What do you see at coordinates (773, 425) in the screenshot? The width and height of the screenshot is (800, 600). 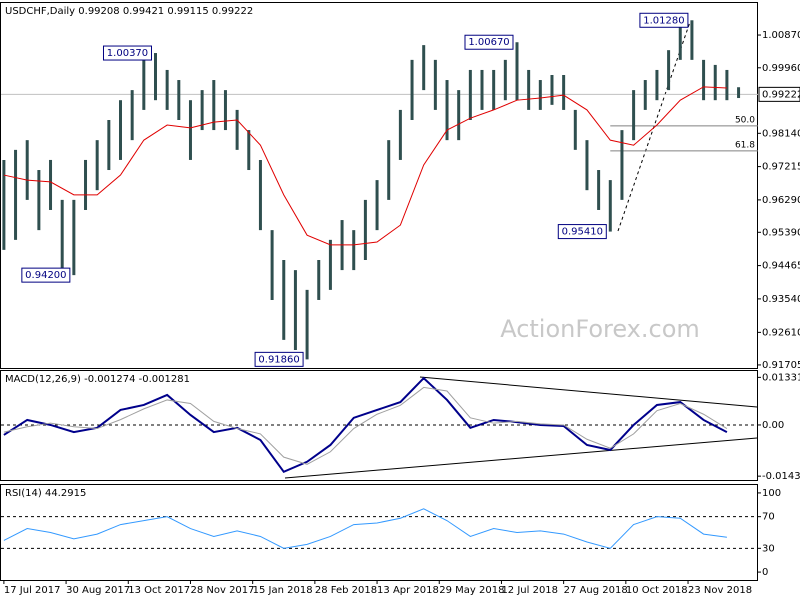 I see `y-tick-label: 0.00` at bounding box center [773, 425].